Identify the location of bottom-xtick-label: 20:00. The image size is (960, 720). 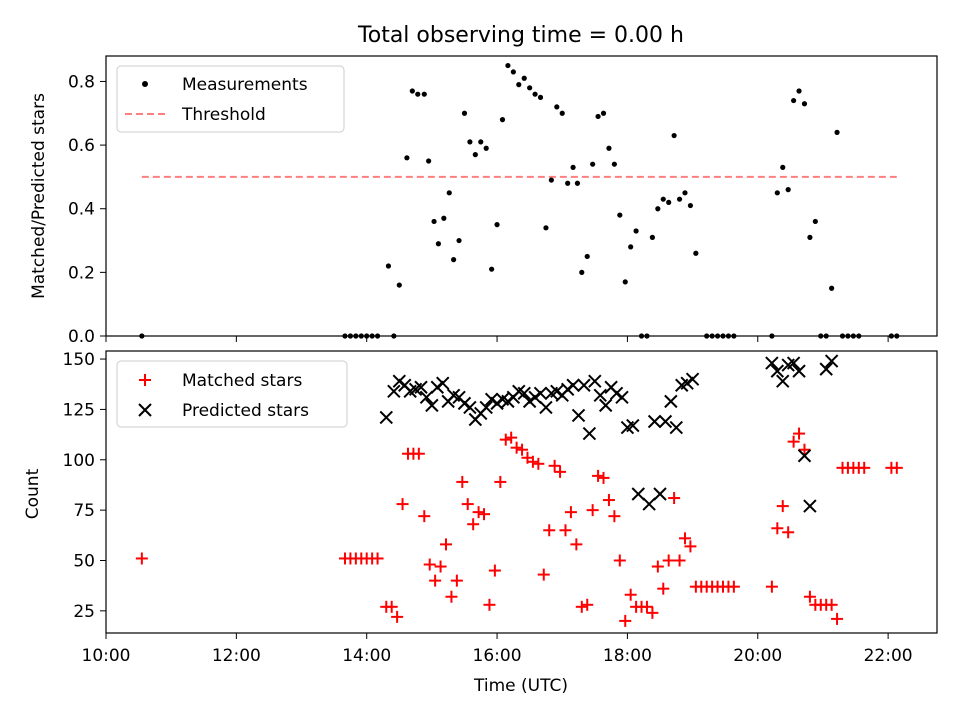
(757, 656).